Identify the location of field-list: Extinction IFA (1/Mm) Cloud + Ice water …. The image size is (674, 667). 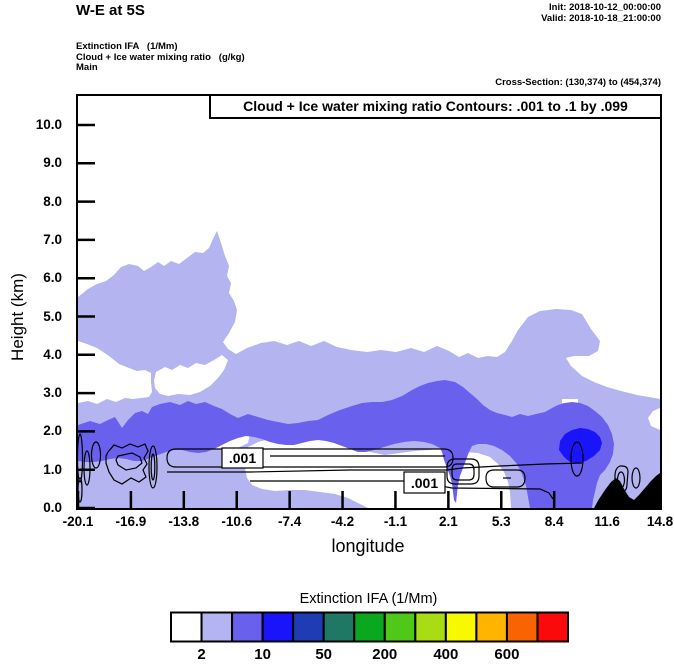
(160, 57).